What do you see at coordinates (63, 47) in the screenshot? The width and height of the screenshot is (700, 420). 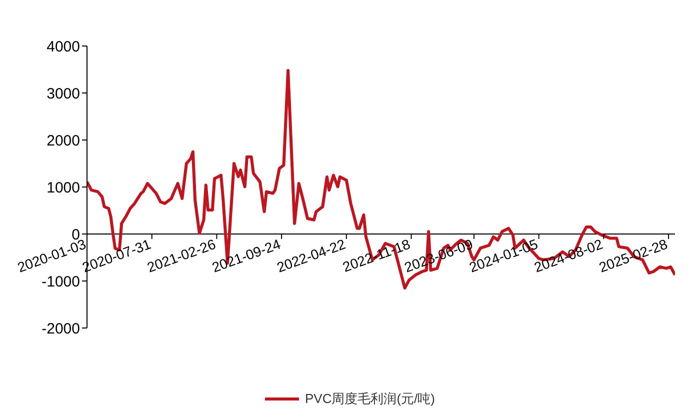 I see `y-tick-label: 4000` at bounding box center [63, 47].